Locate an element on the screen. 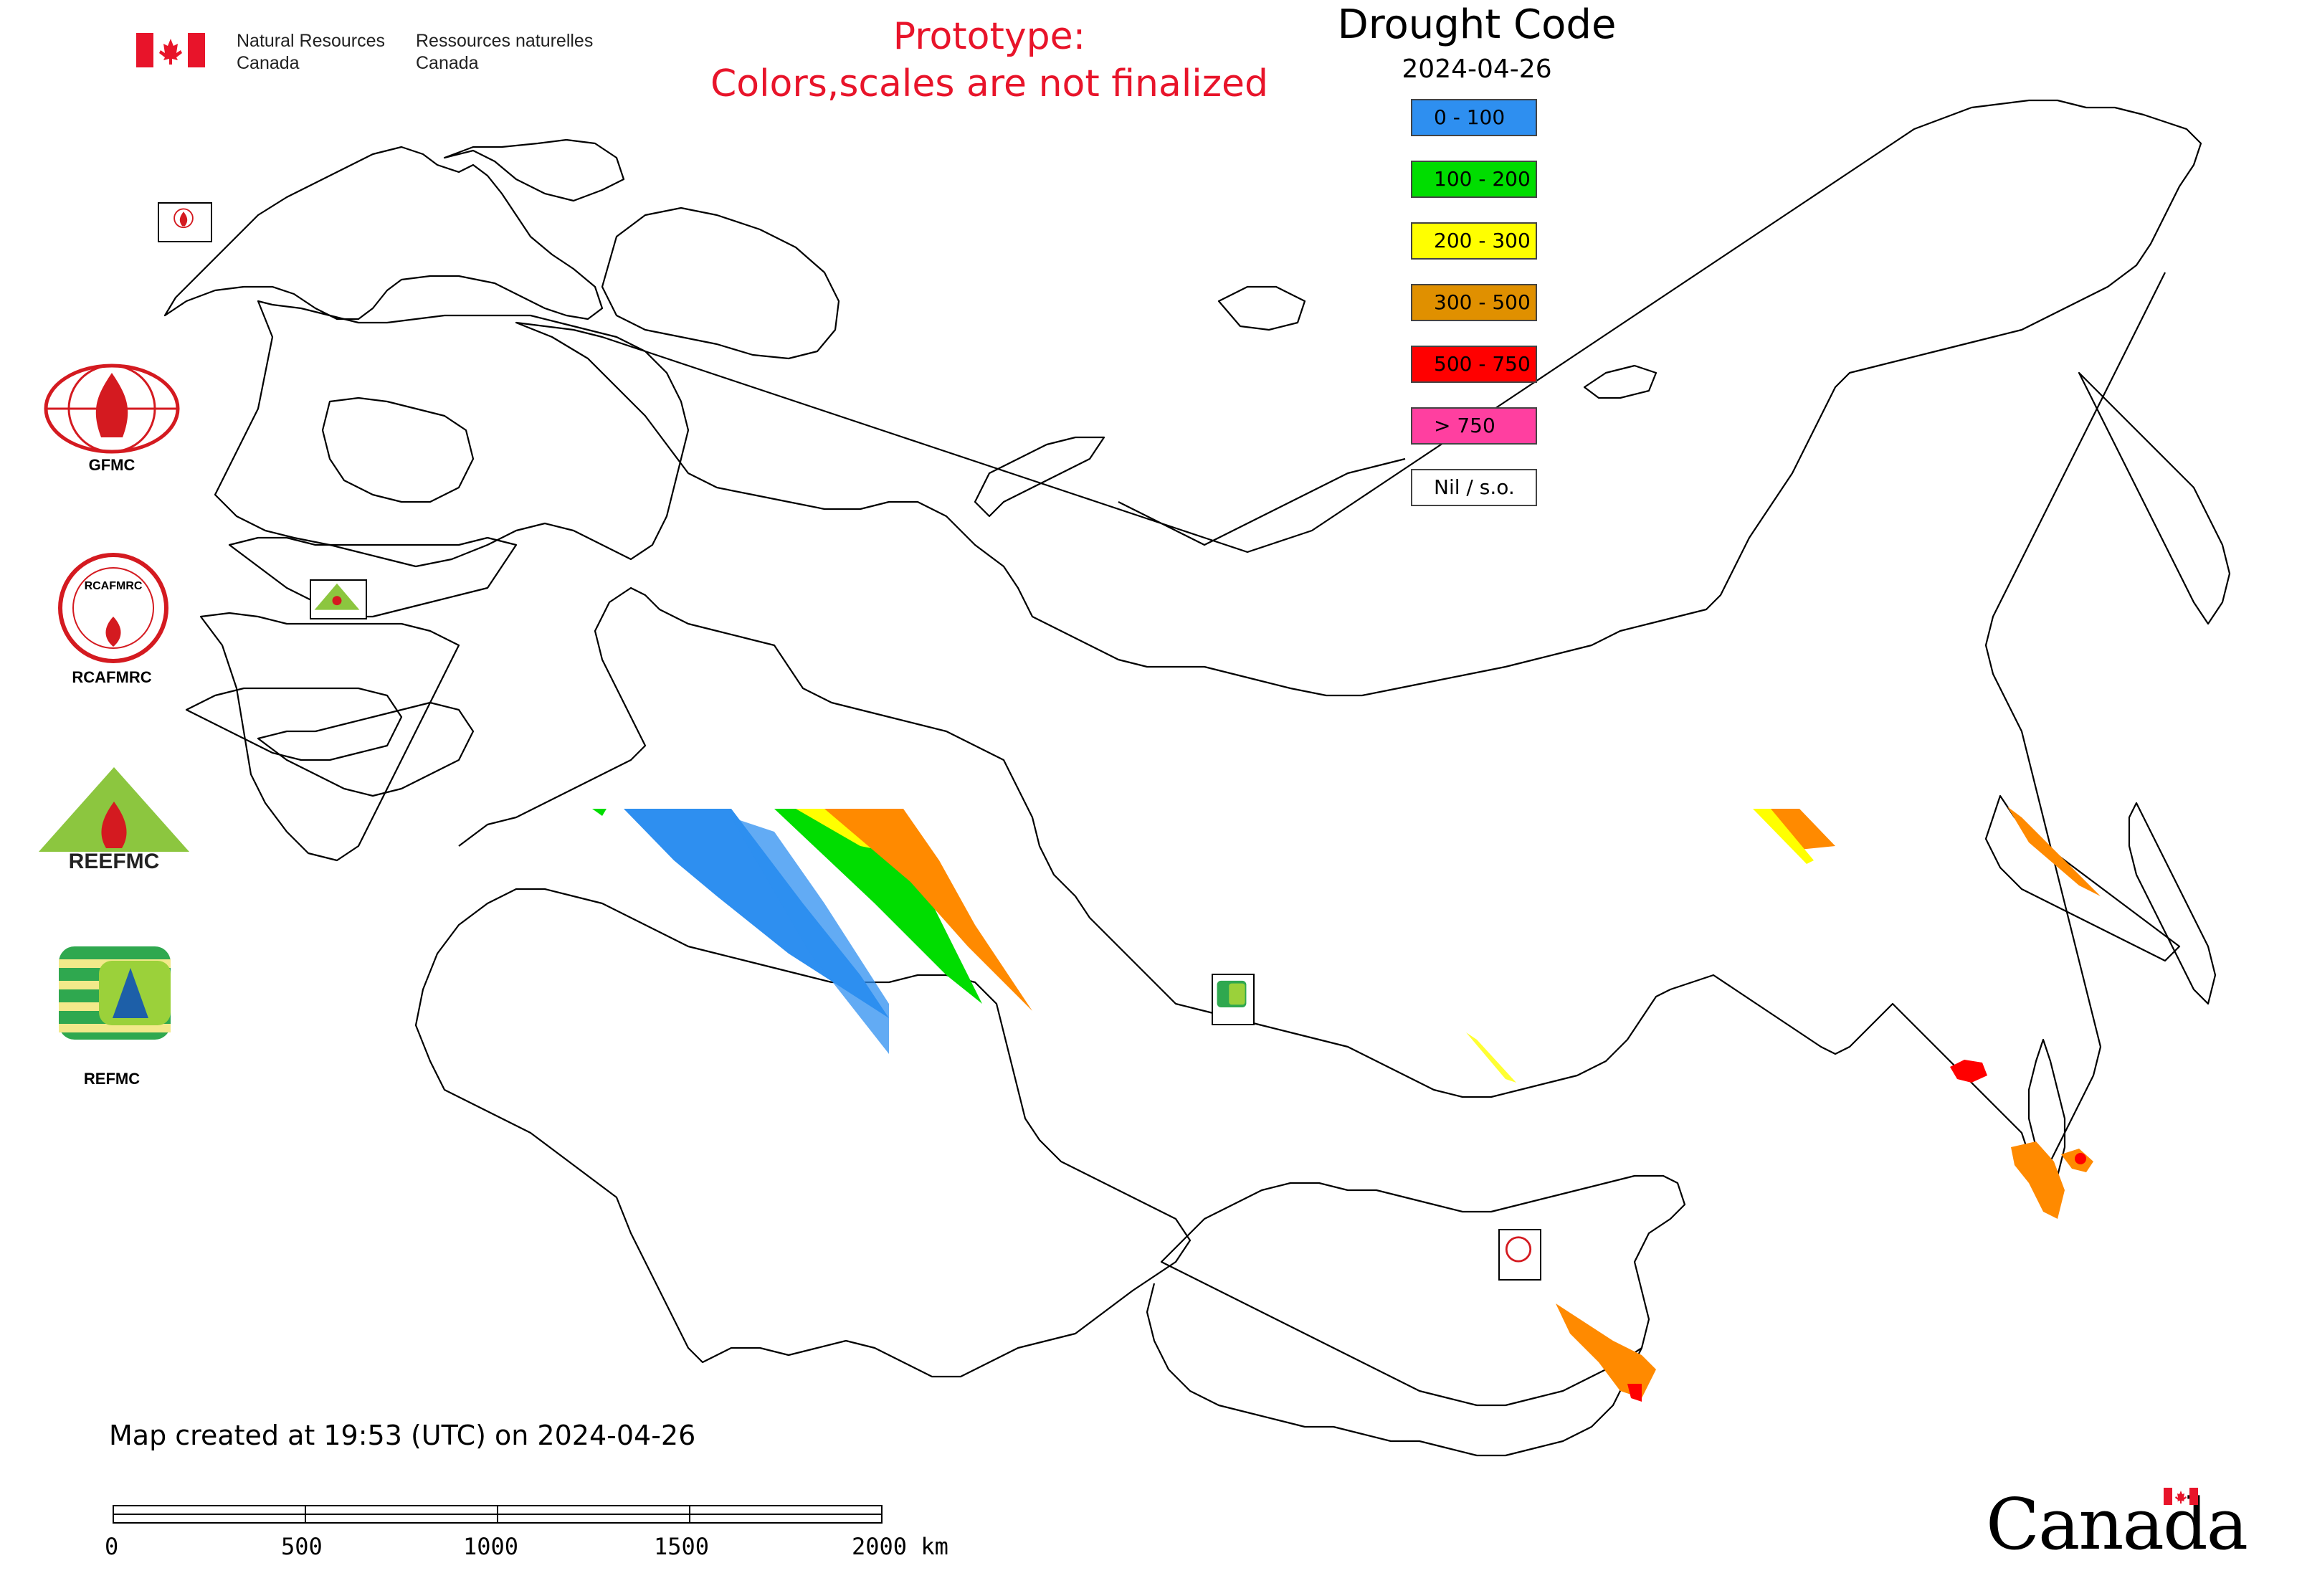  gov-fr-line2: Canada is located at coordinates (447, 63).